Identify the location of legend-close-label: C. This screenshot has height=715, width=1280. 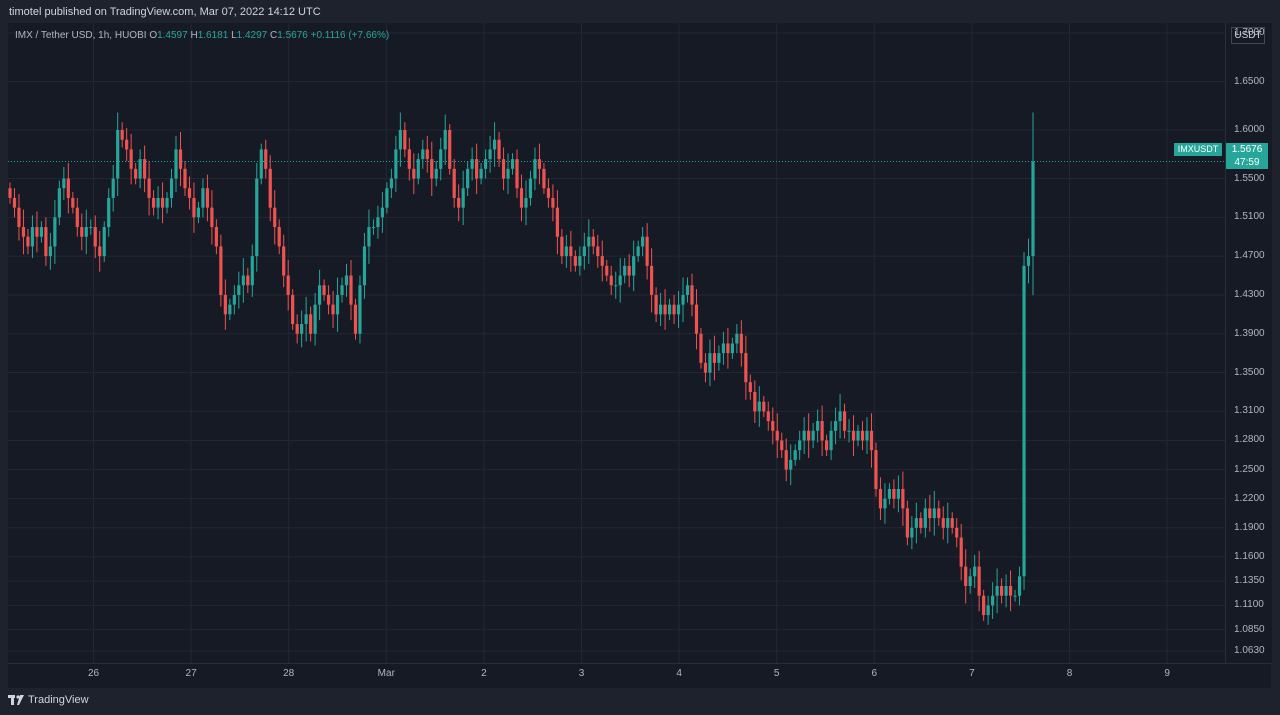
(274, 35).